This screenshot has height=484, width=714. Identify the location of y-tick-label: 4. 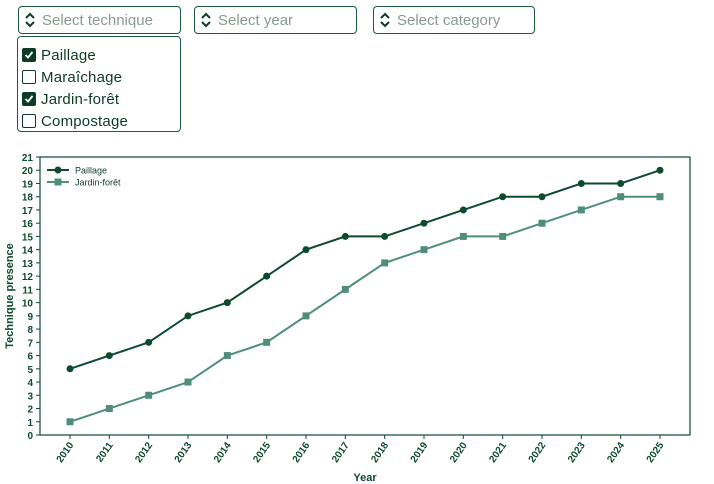
(30, 383).